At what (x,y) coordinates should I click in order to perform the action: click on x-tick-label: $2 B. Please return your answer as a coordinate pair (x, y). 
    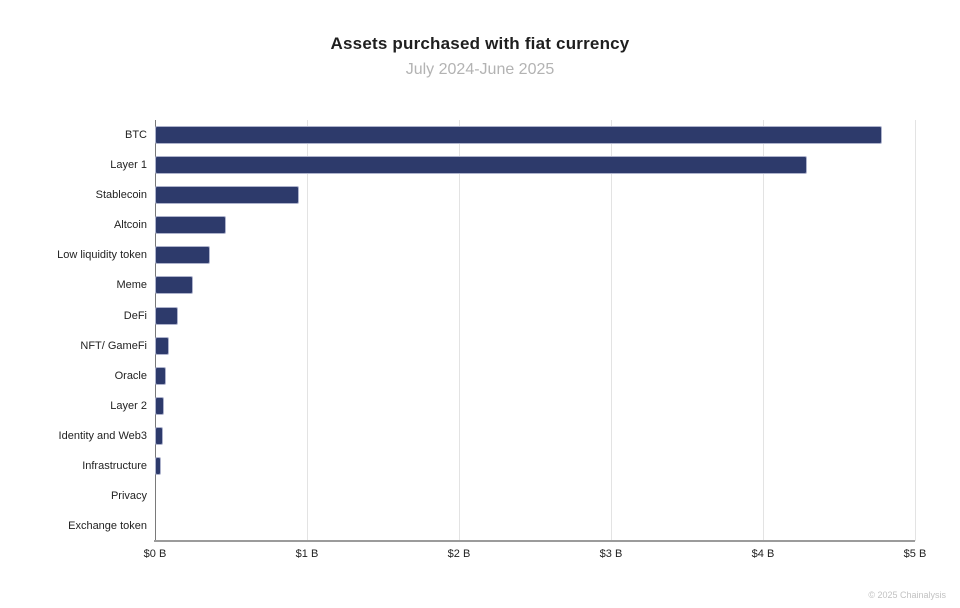
    Looking at the image, I should click on (459, 554).